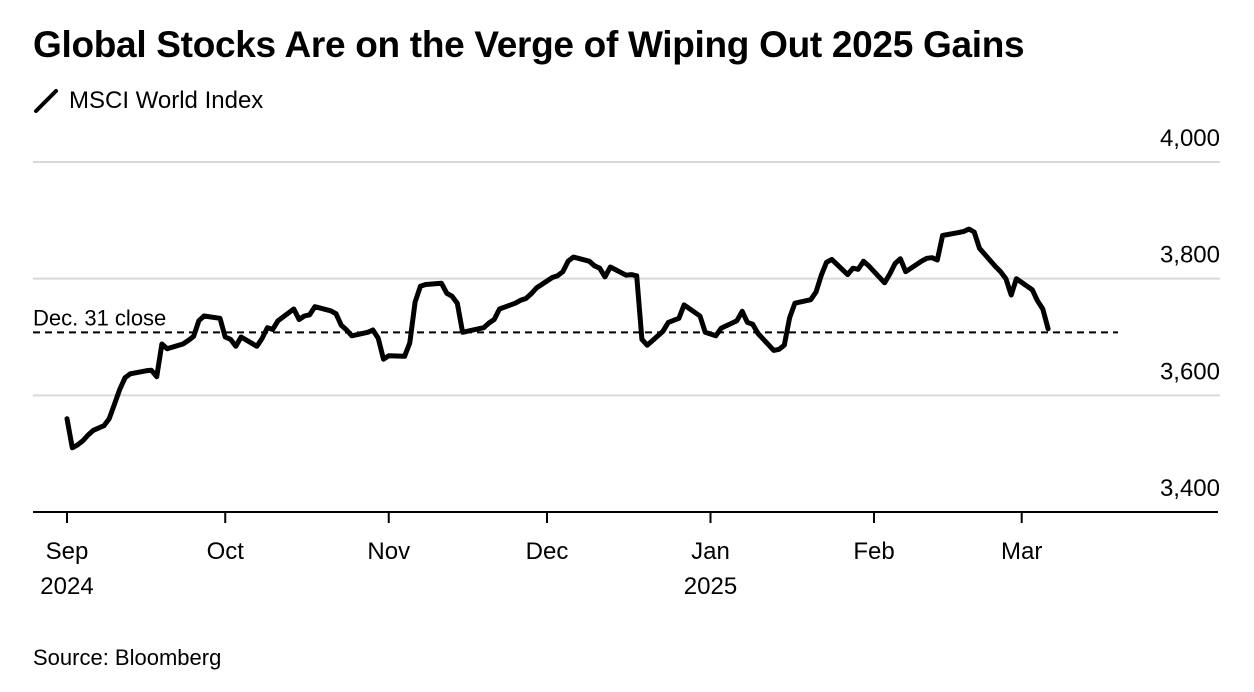  I want to click on y-tick-label: 3,600, so click(1190, 371).